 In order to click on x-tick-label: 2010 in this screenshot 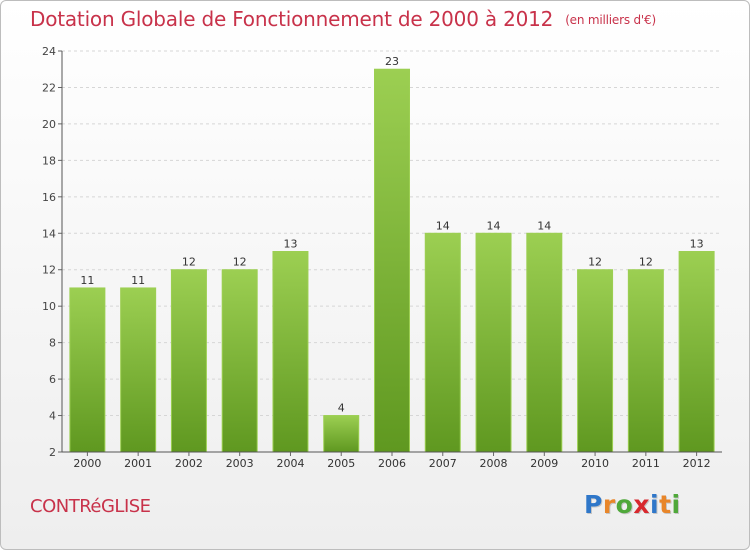, I will do `click(595, 463)`.